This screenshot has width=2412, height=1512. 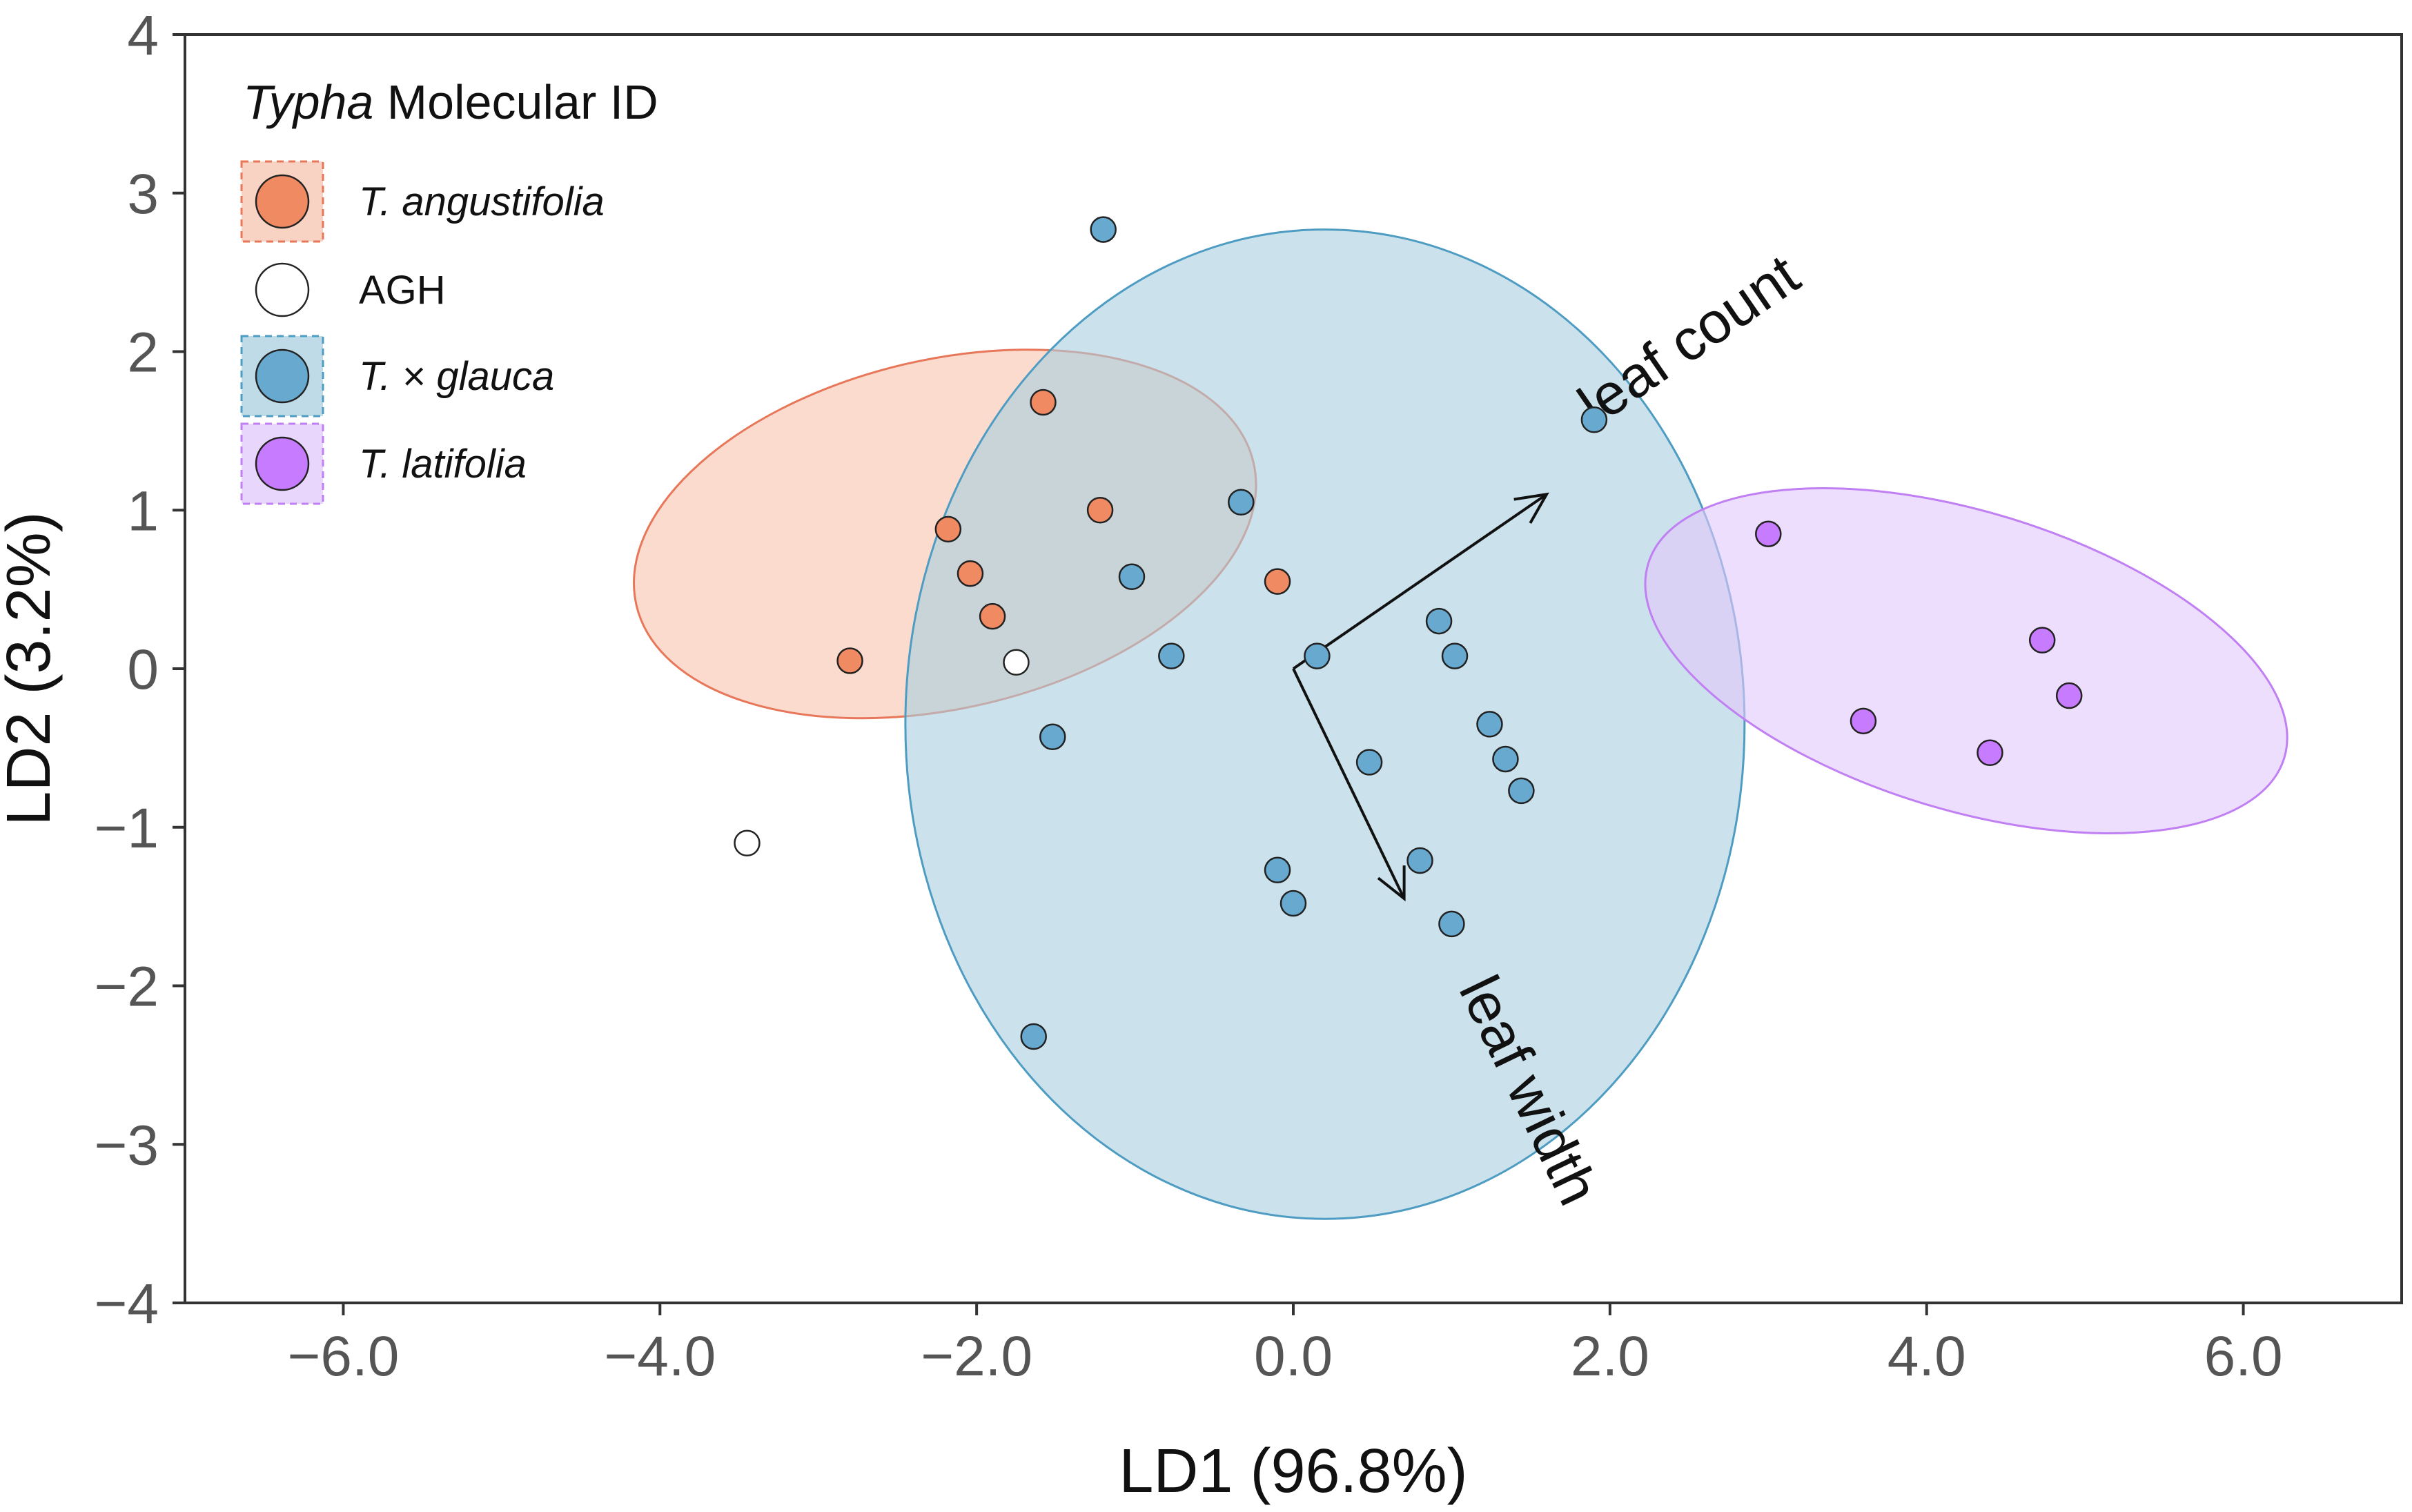 I want to click on x-axis-title: LD1 (96.8%), so click(x=1293, y=1471).